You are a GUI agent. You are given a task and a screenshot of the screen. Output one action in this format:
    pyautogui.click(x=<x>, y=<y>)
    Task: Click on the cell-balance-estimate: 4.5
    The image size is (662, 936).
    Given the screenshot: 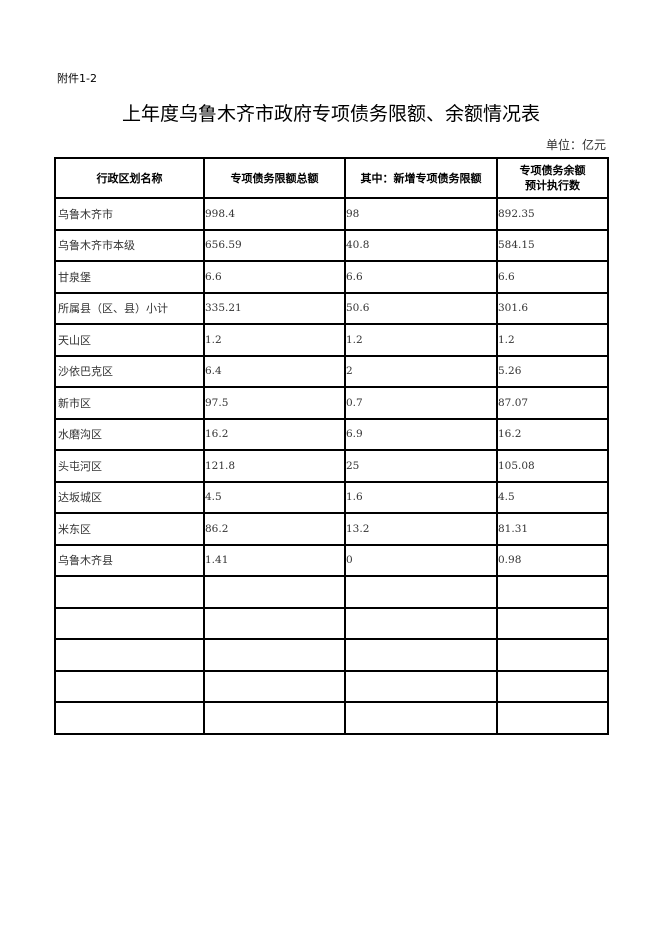 What is the action you would take?
    pyautogui.click(x=552, y=497)
    